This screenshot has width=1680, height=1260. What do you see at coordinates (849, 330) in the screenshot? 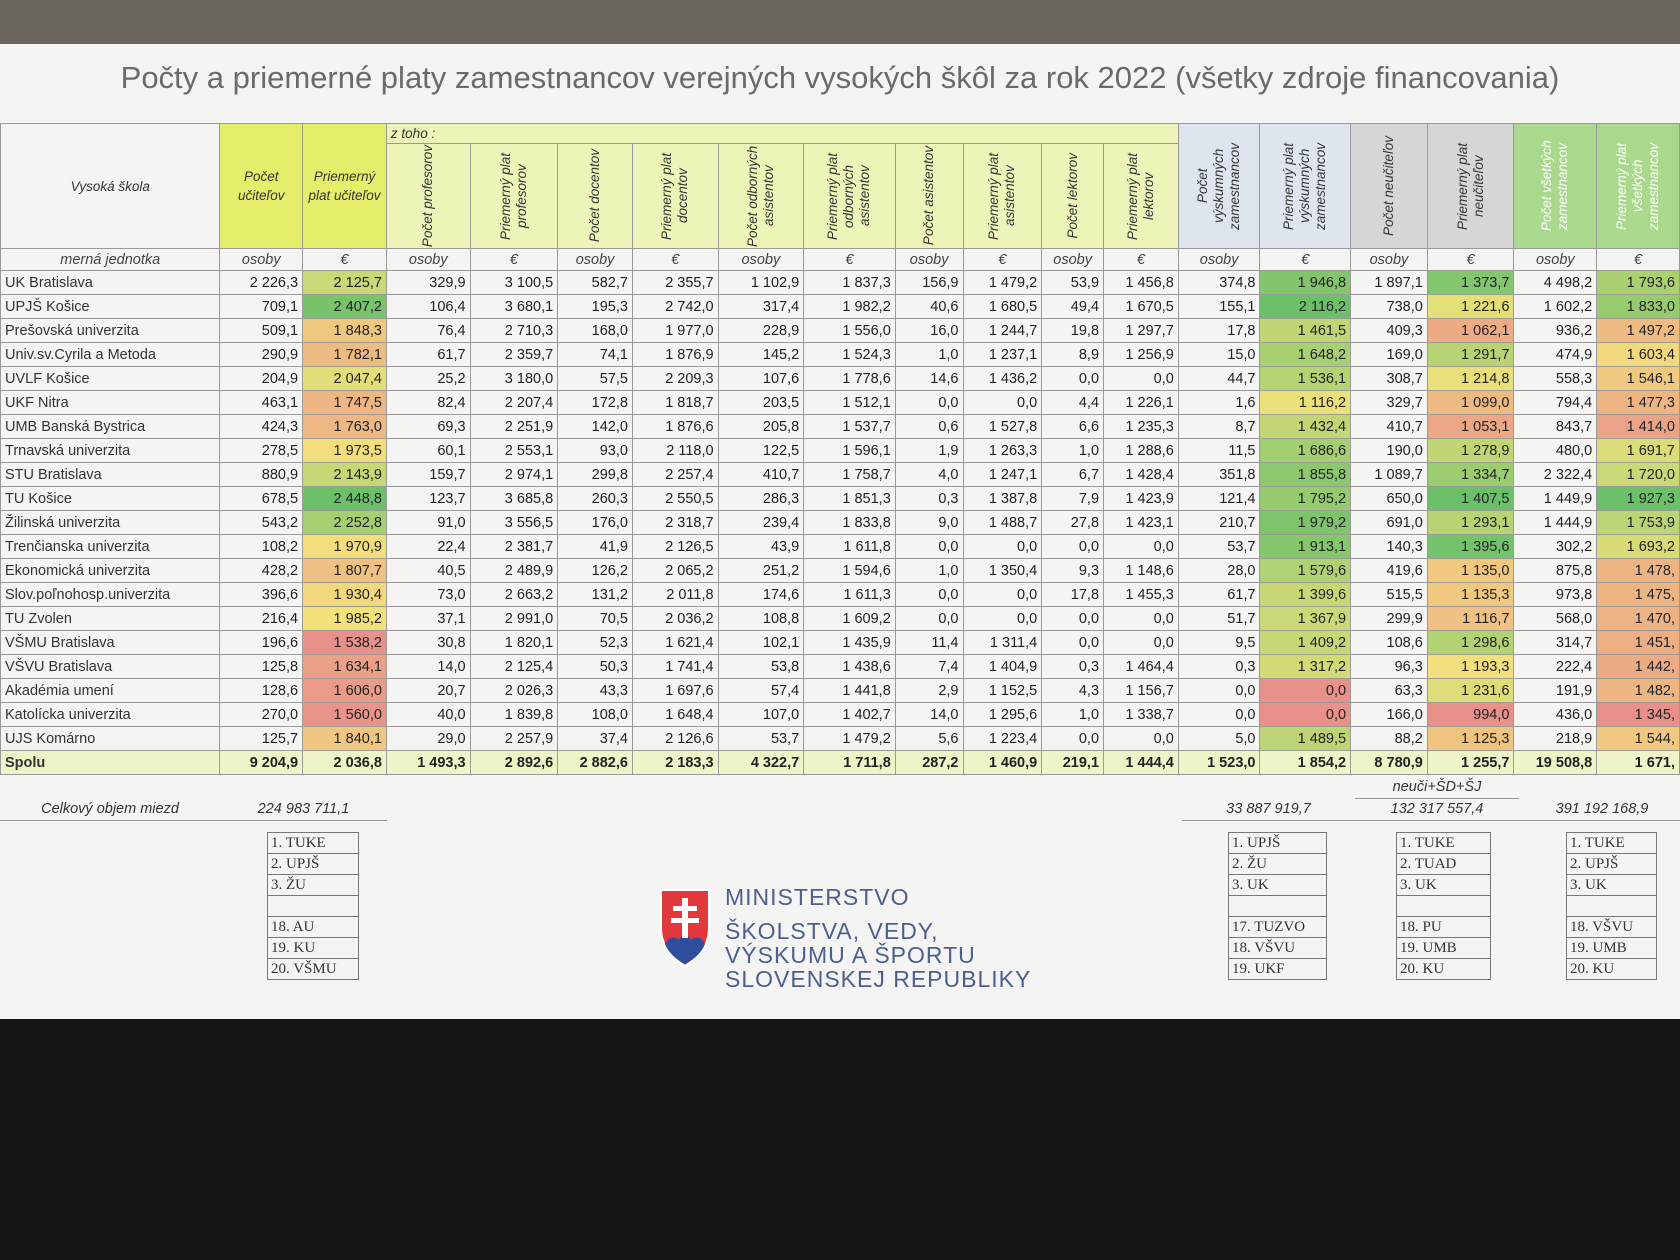
I see `cell: 1 556,0` at bounding box center [849, 330].